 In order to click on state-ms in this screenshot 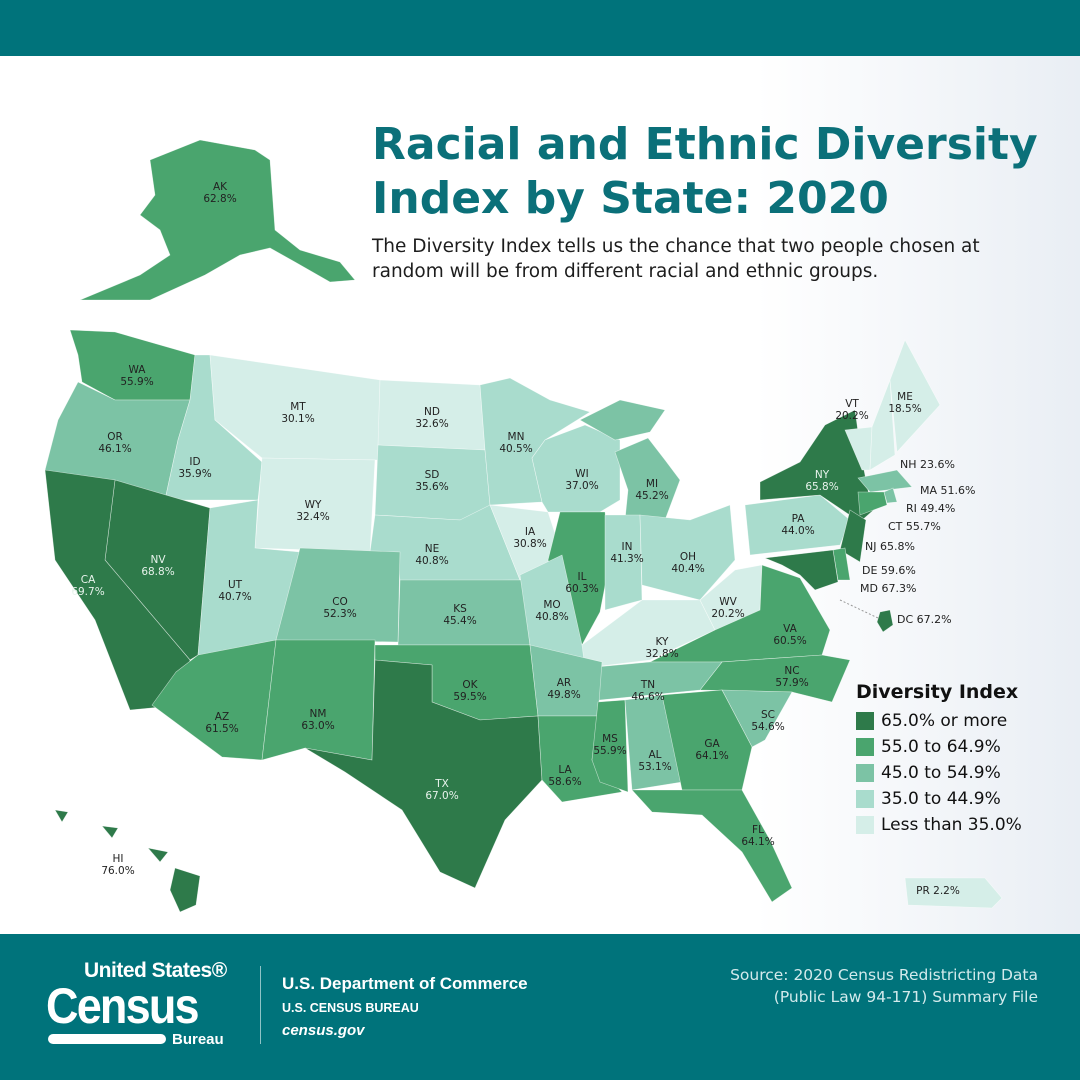, I will do `click(610, 746)`.